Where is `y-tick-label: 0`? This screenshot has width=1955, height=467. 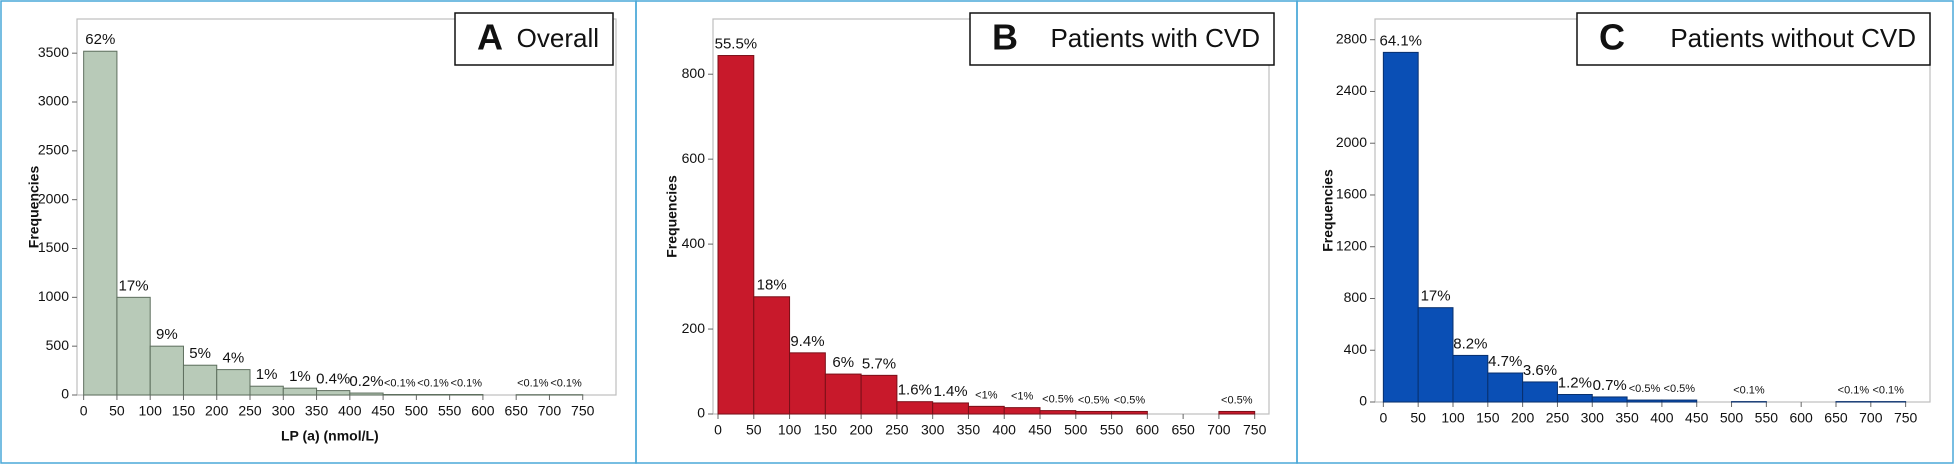
y-tick-label: 0 is located at coordinates (65, 394).